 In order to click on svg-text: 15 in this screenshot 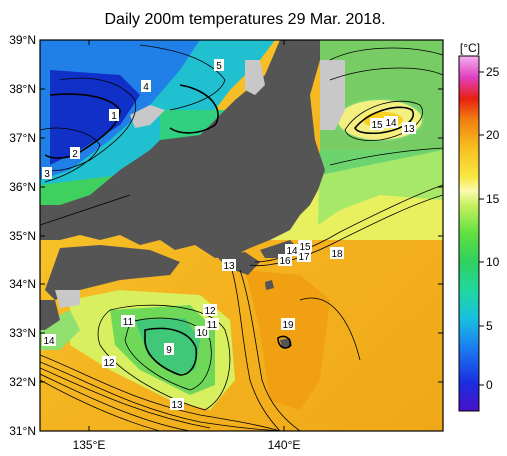, I will do `click(377, 125)`.